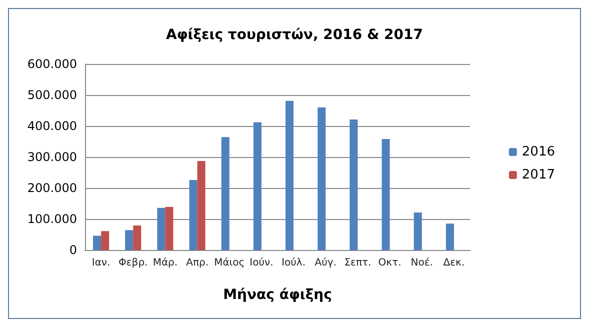 Image resolution: width=589 pixels, height=327 pixels. Describe the element at coordinates (262, 263) in the screenshot. I see `x-tick-label: Ιούν.` at that location.